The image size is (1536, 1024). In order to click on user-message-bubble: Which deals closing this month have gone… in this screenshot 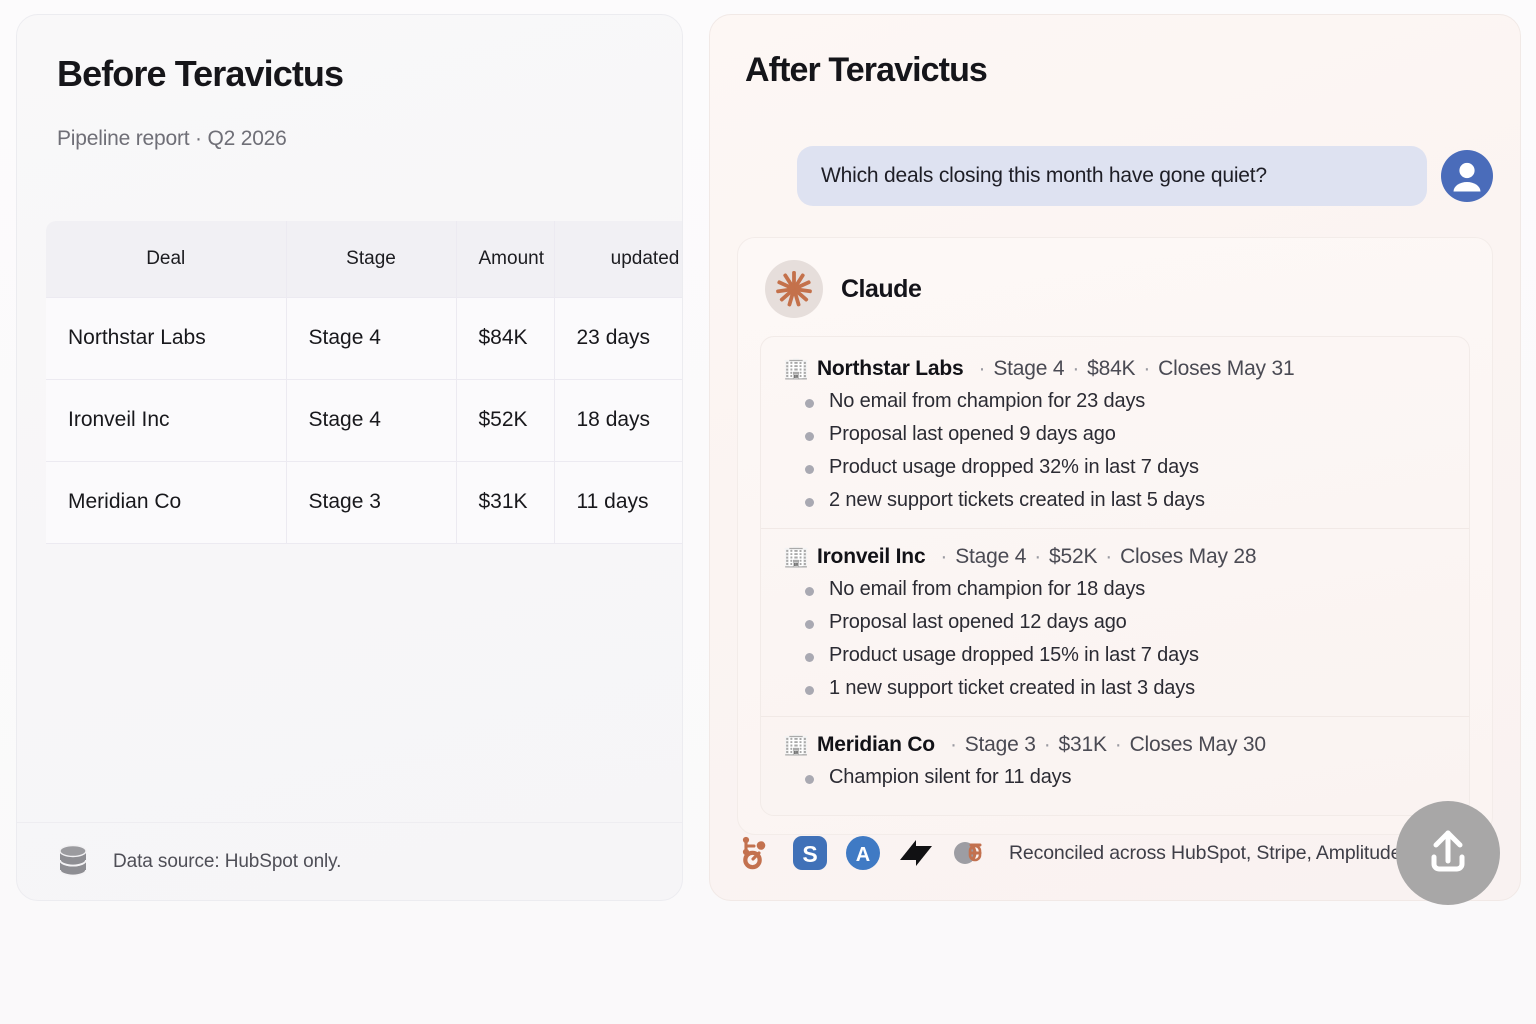, I will do `click(1112, 176)`.